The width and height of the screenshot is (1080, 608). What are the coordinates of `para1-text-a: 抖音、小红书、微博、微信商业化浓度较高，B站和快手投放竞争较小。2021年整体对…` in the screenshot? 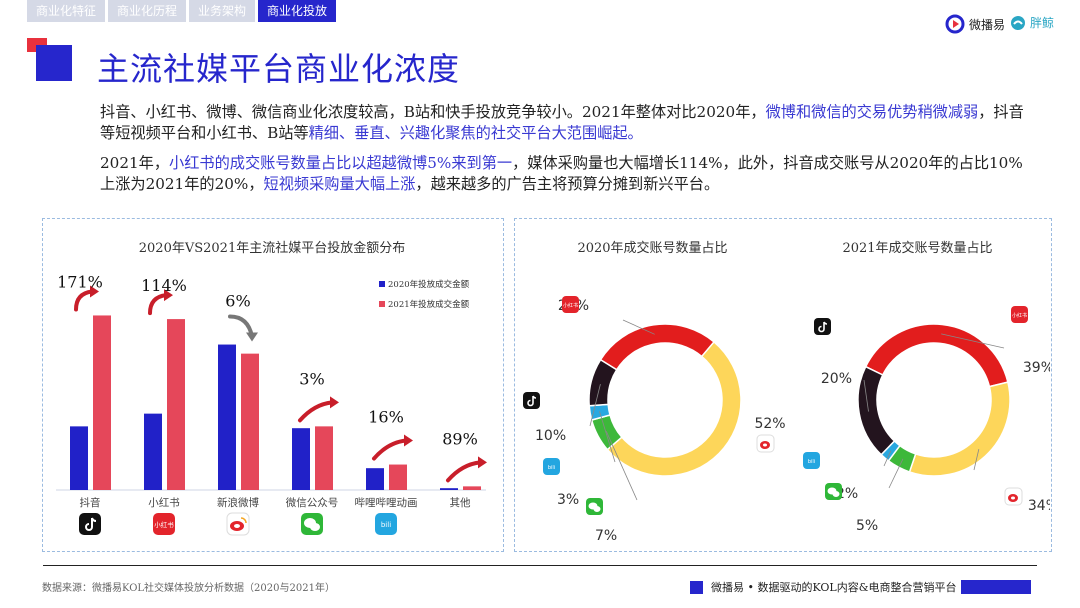 It's located at (433, 112).